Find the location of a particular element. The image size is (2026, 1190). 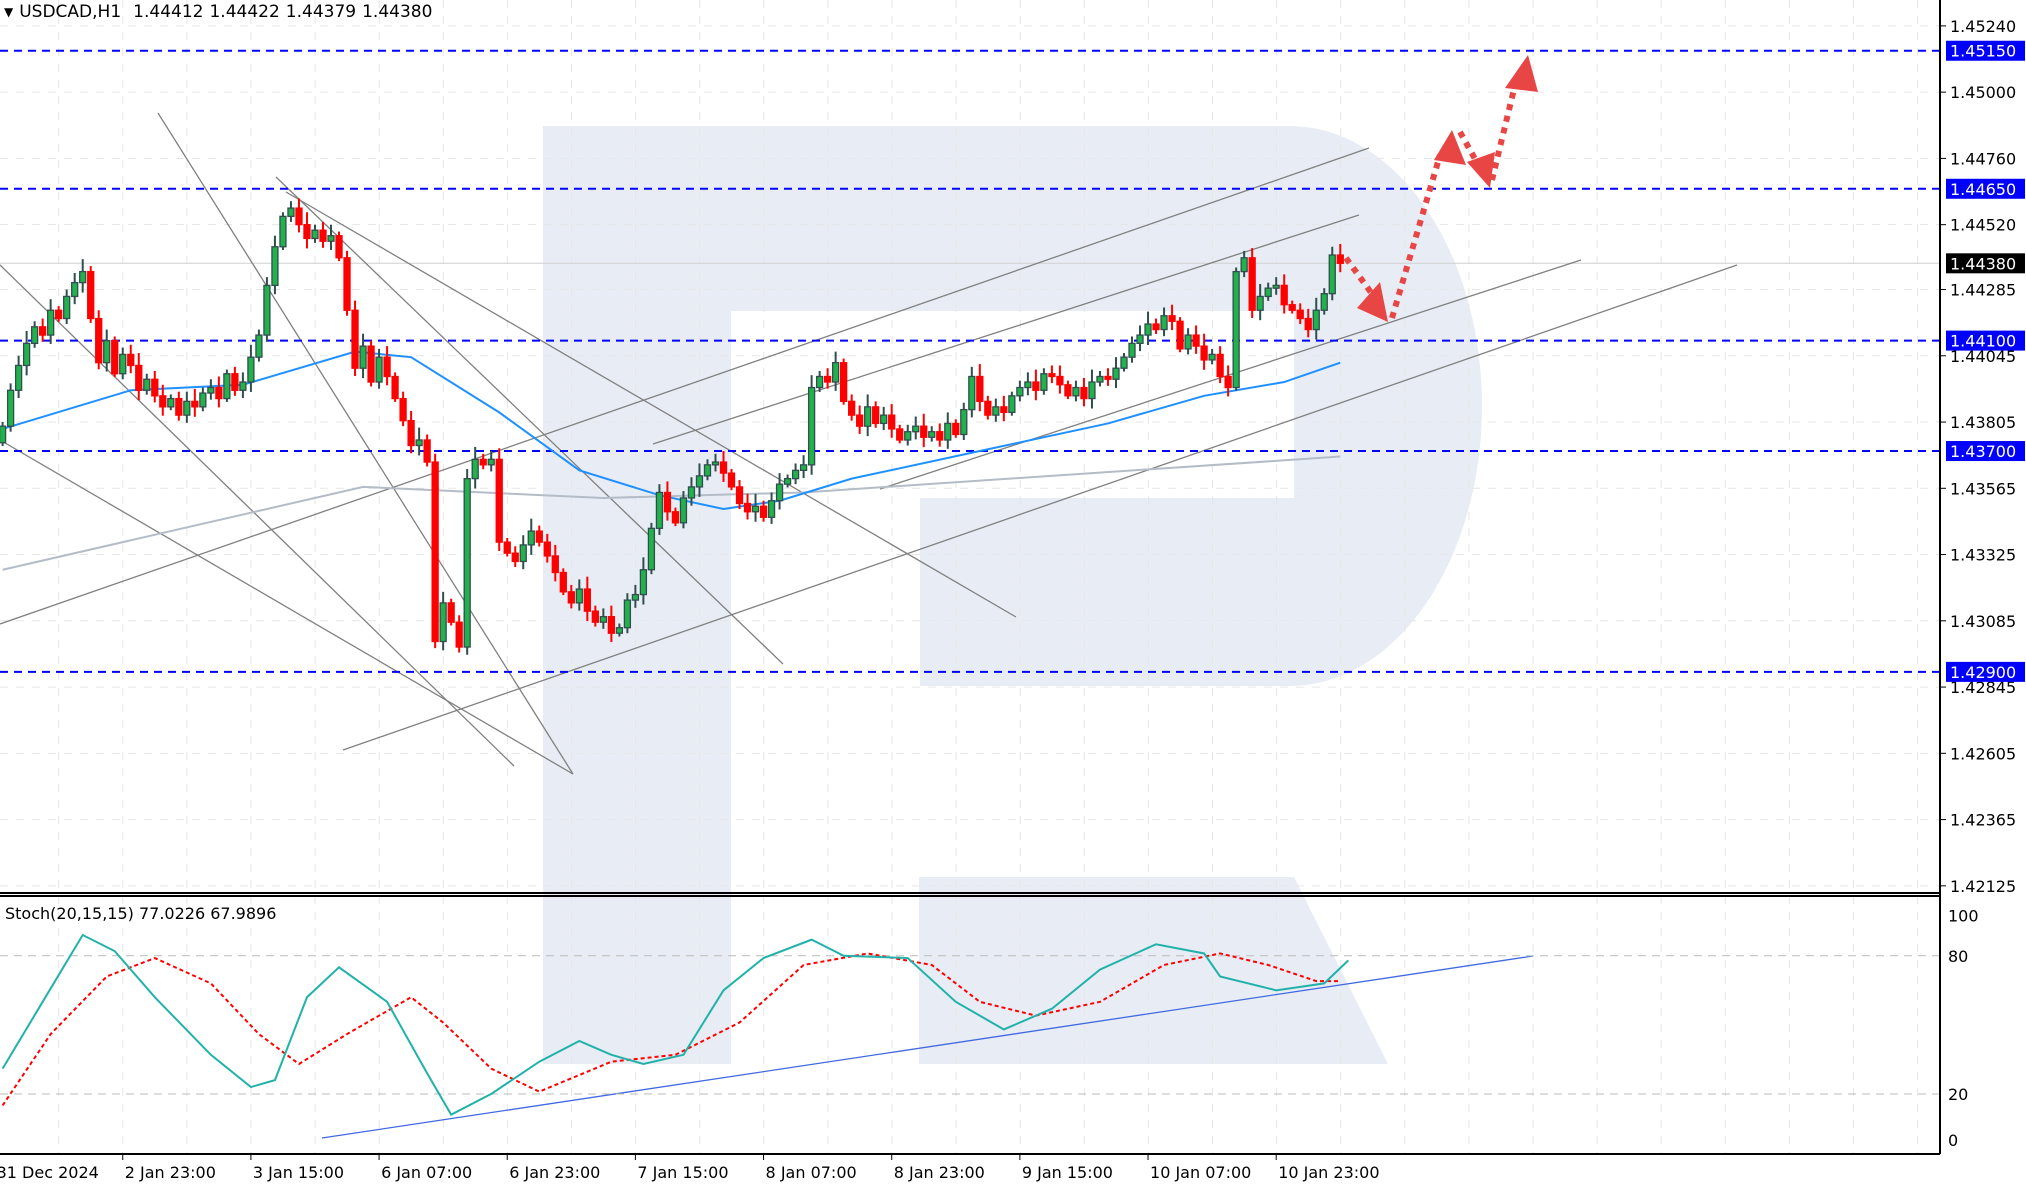

time-tick-label: 3 Jan 15:00 is located at coordinates (298, 1172).